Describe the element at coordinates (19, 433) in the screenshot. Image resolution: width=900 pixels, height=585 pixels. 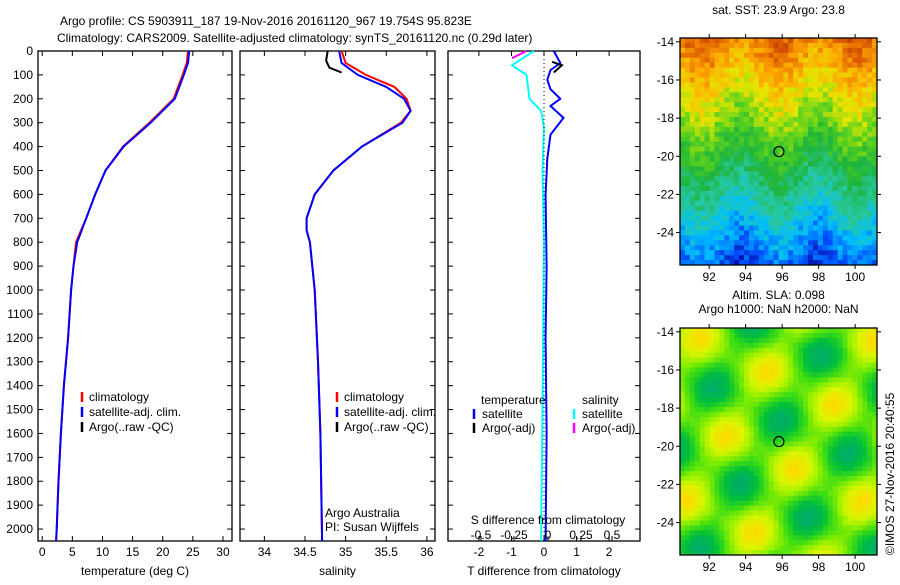
I see `y-tick-label: 1600` at that location.